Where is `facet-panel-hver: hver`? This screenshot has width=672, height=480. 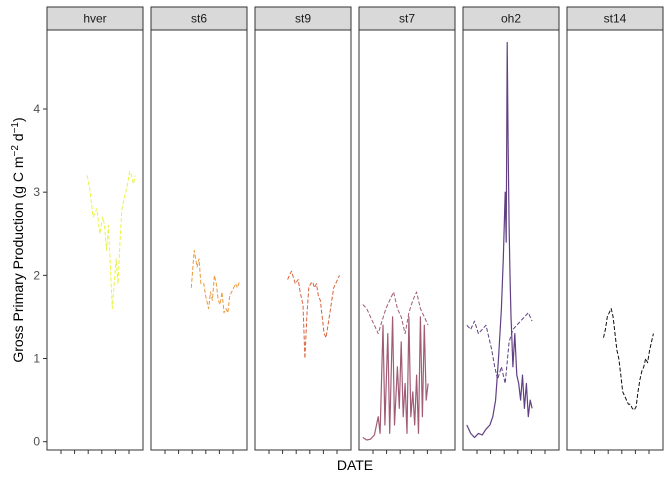 facet-panel-hver: hver is located at coordinates (95, 230).